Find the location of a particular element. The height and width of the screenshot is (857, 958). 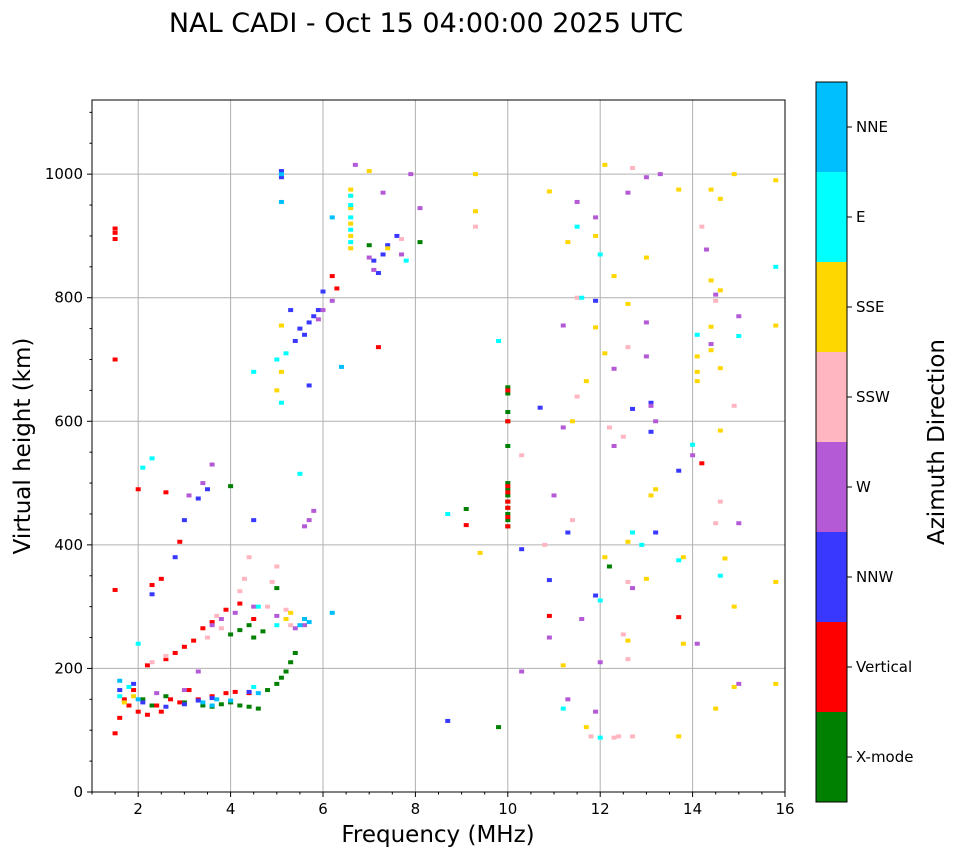

colorbar-tick-label: W is located at coordinates (863, 487).